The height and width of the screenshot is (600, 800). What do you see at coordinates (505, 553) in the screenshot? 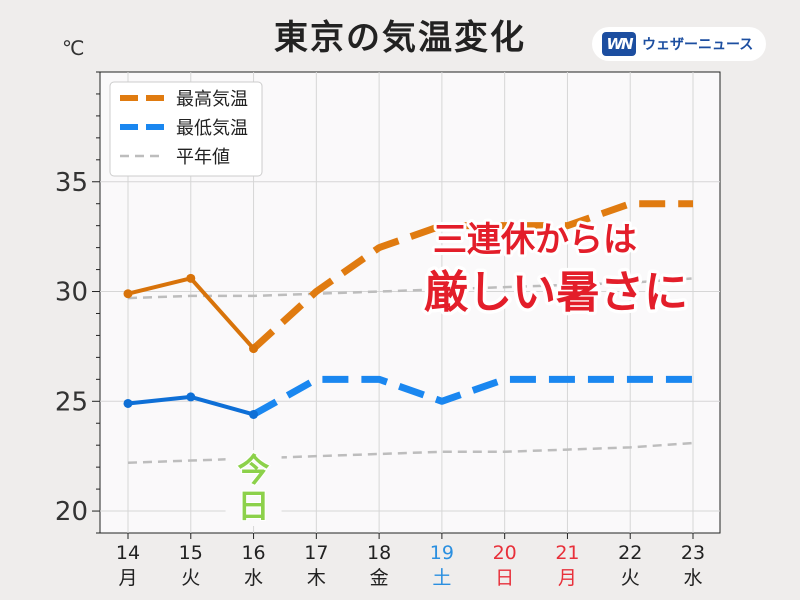
I see `x-tick-label-day: 20` at bounding box center [505, 553].